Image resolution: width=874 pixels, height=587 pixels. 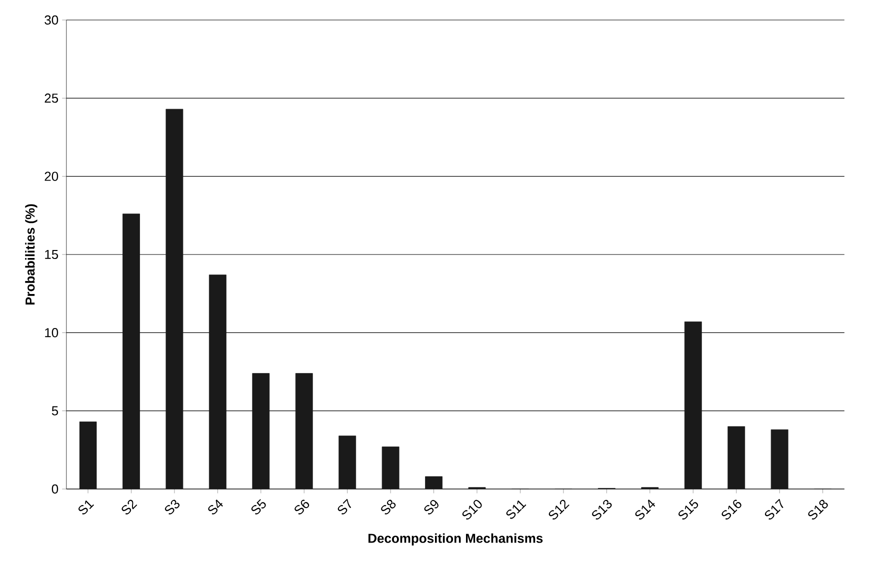 I want to click on x-tick-label: S14, so click(x=645, y=510).